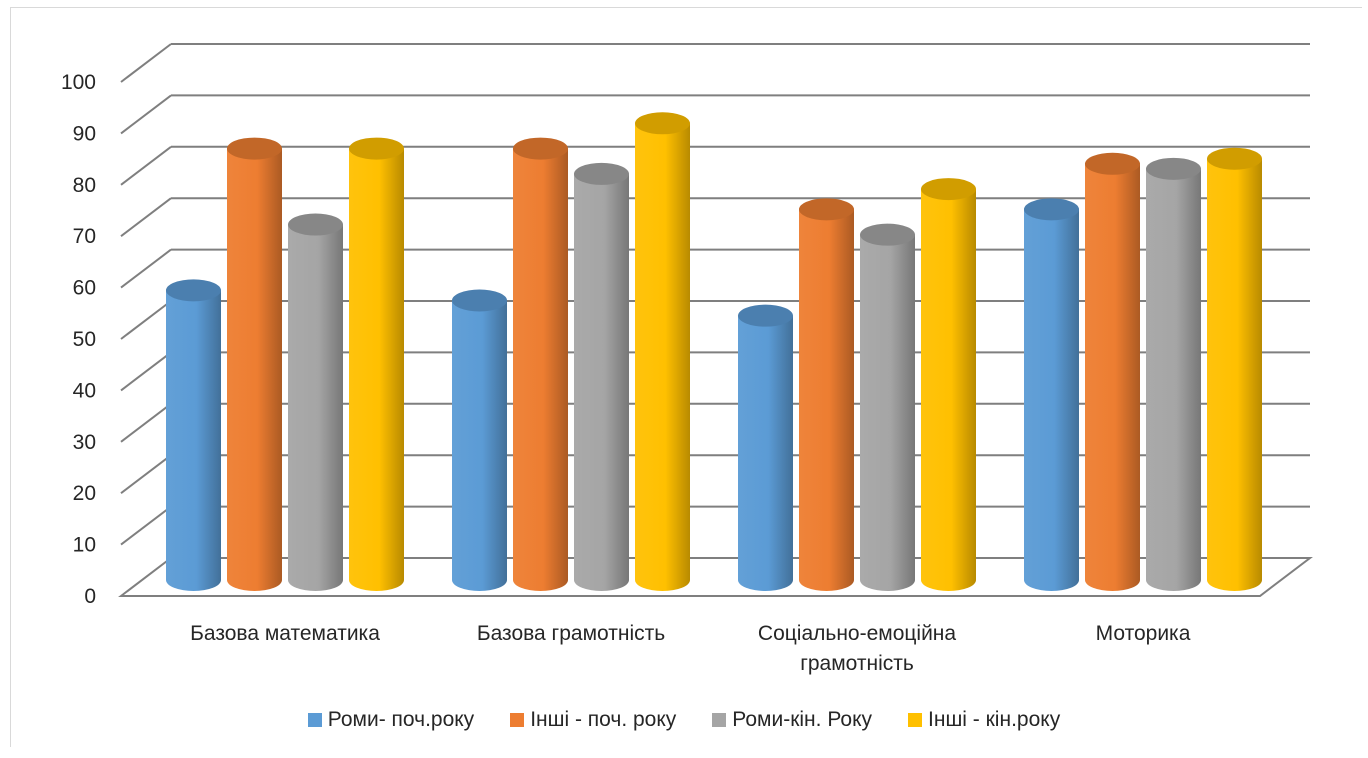 This screenshot has width=1368, height=758. Describe the element at coordinates (715, 577) in the screenshot. I see `floor` at that location.